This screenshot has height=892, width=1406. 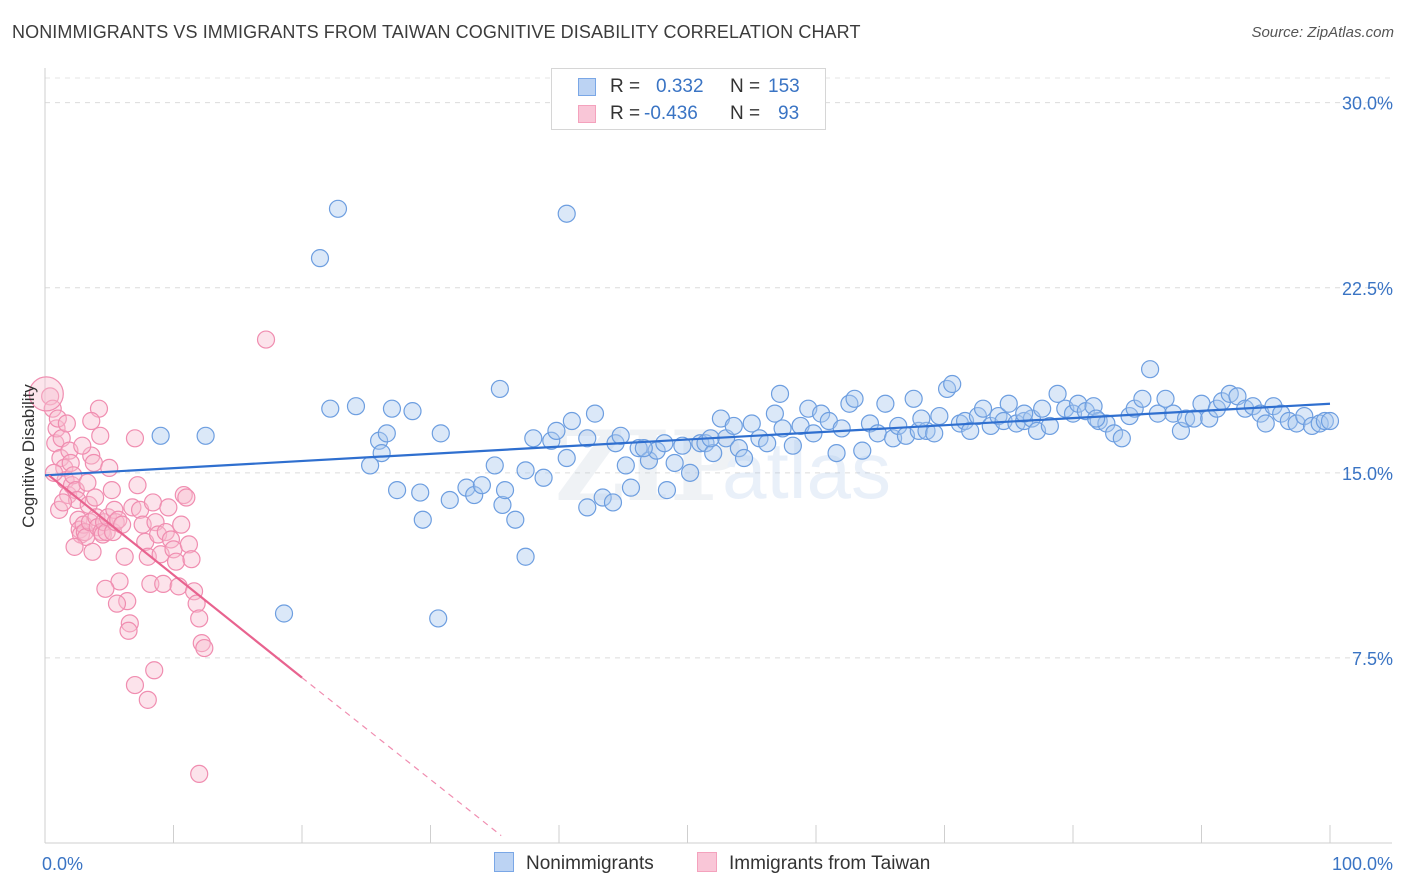 I want to click on source-label: Source: ZipAtlas.com, so click(x=1322, y=32).